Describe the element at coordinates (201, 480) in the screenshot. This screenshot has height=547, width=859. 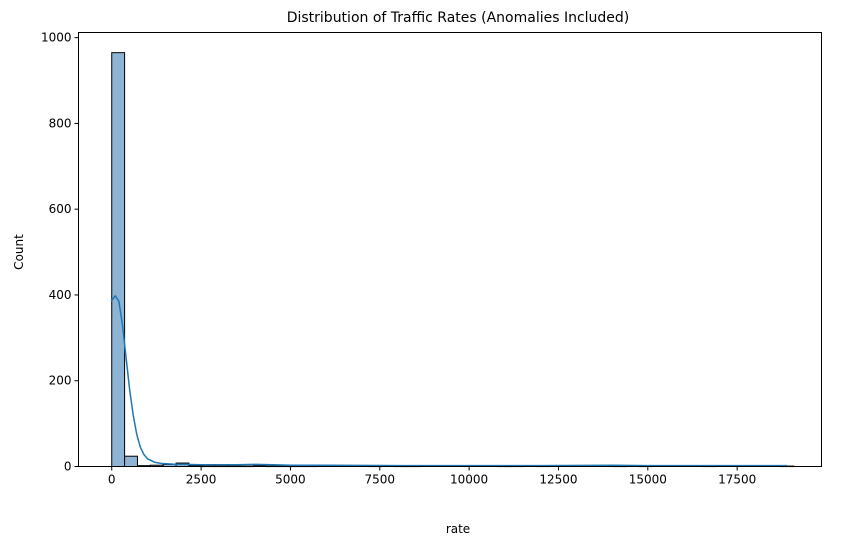
I see `x-tick-label: 2500` at that location.